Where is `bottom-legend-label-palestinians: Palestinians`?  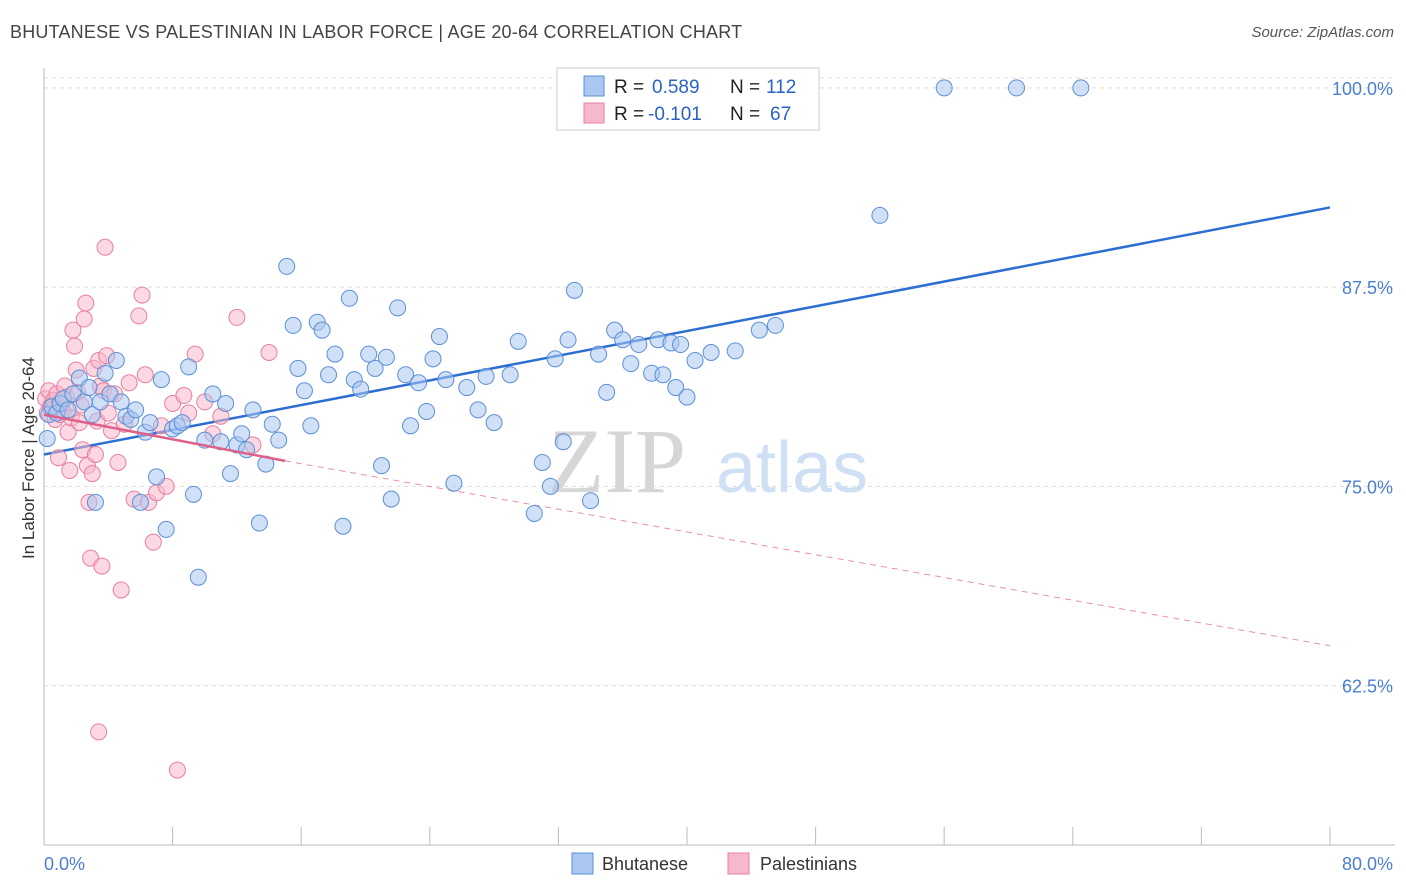
bottom-legend-label-palestinians: Palestinians is located at coordinates (808, 864).